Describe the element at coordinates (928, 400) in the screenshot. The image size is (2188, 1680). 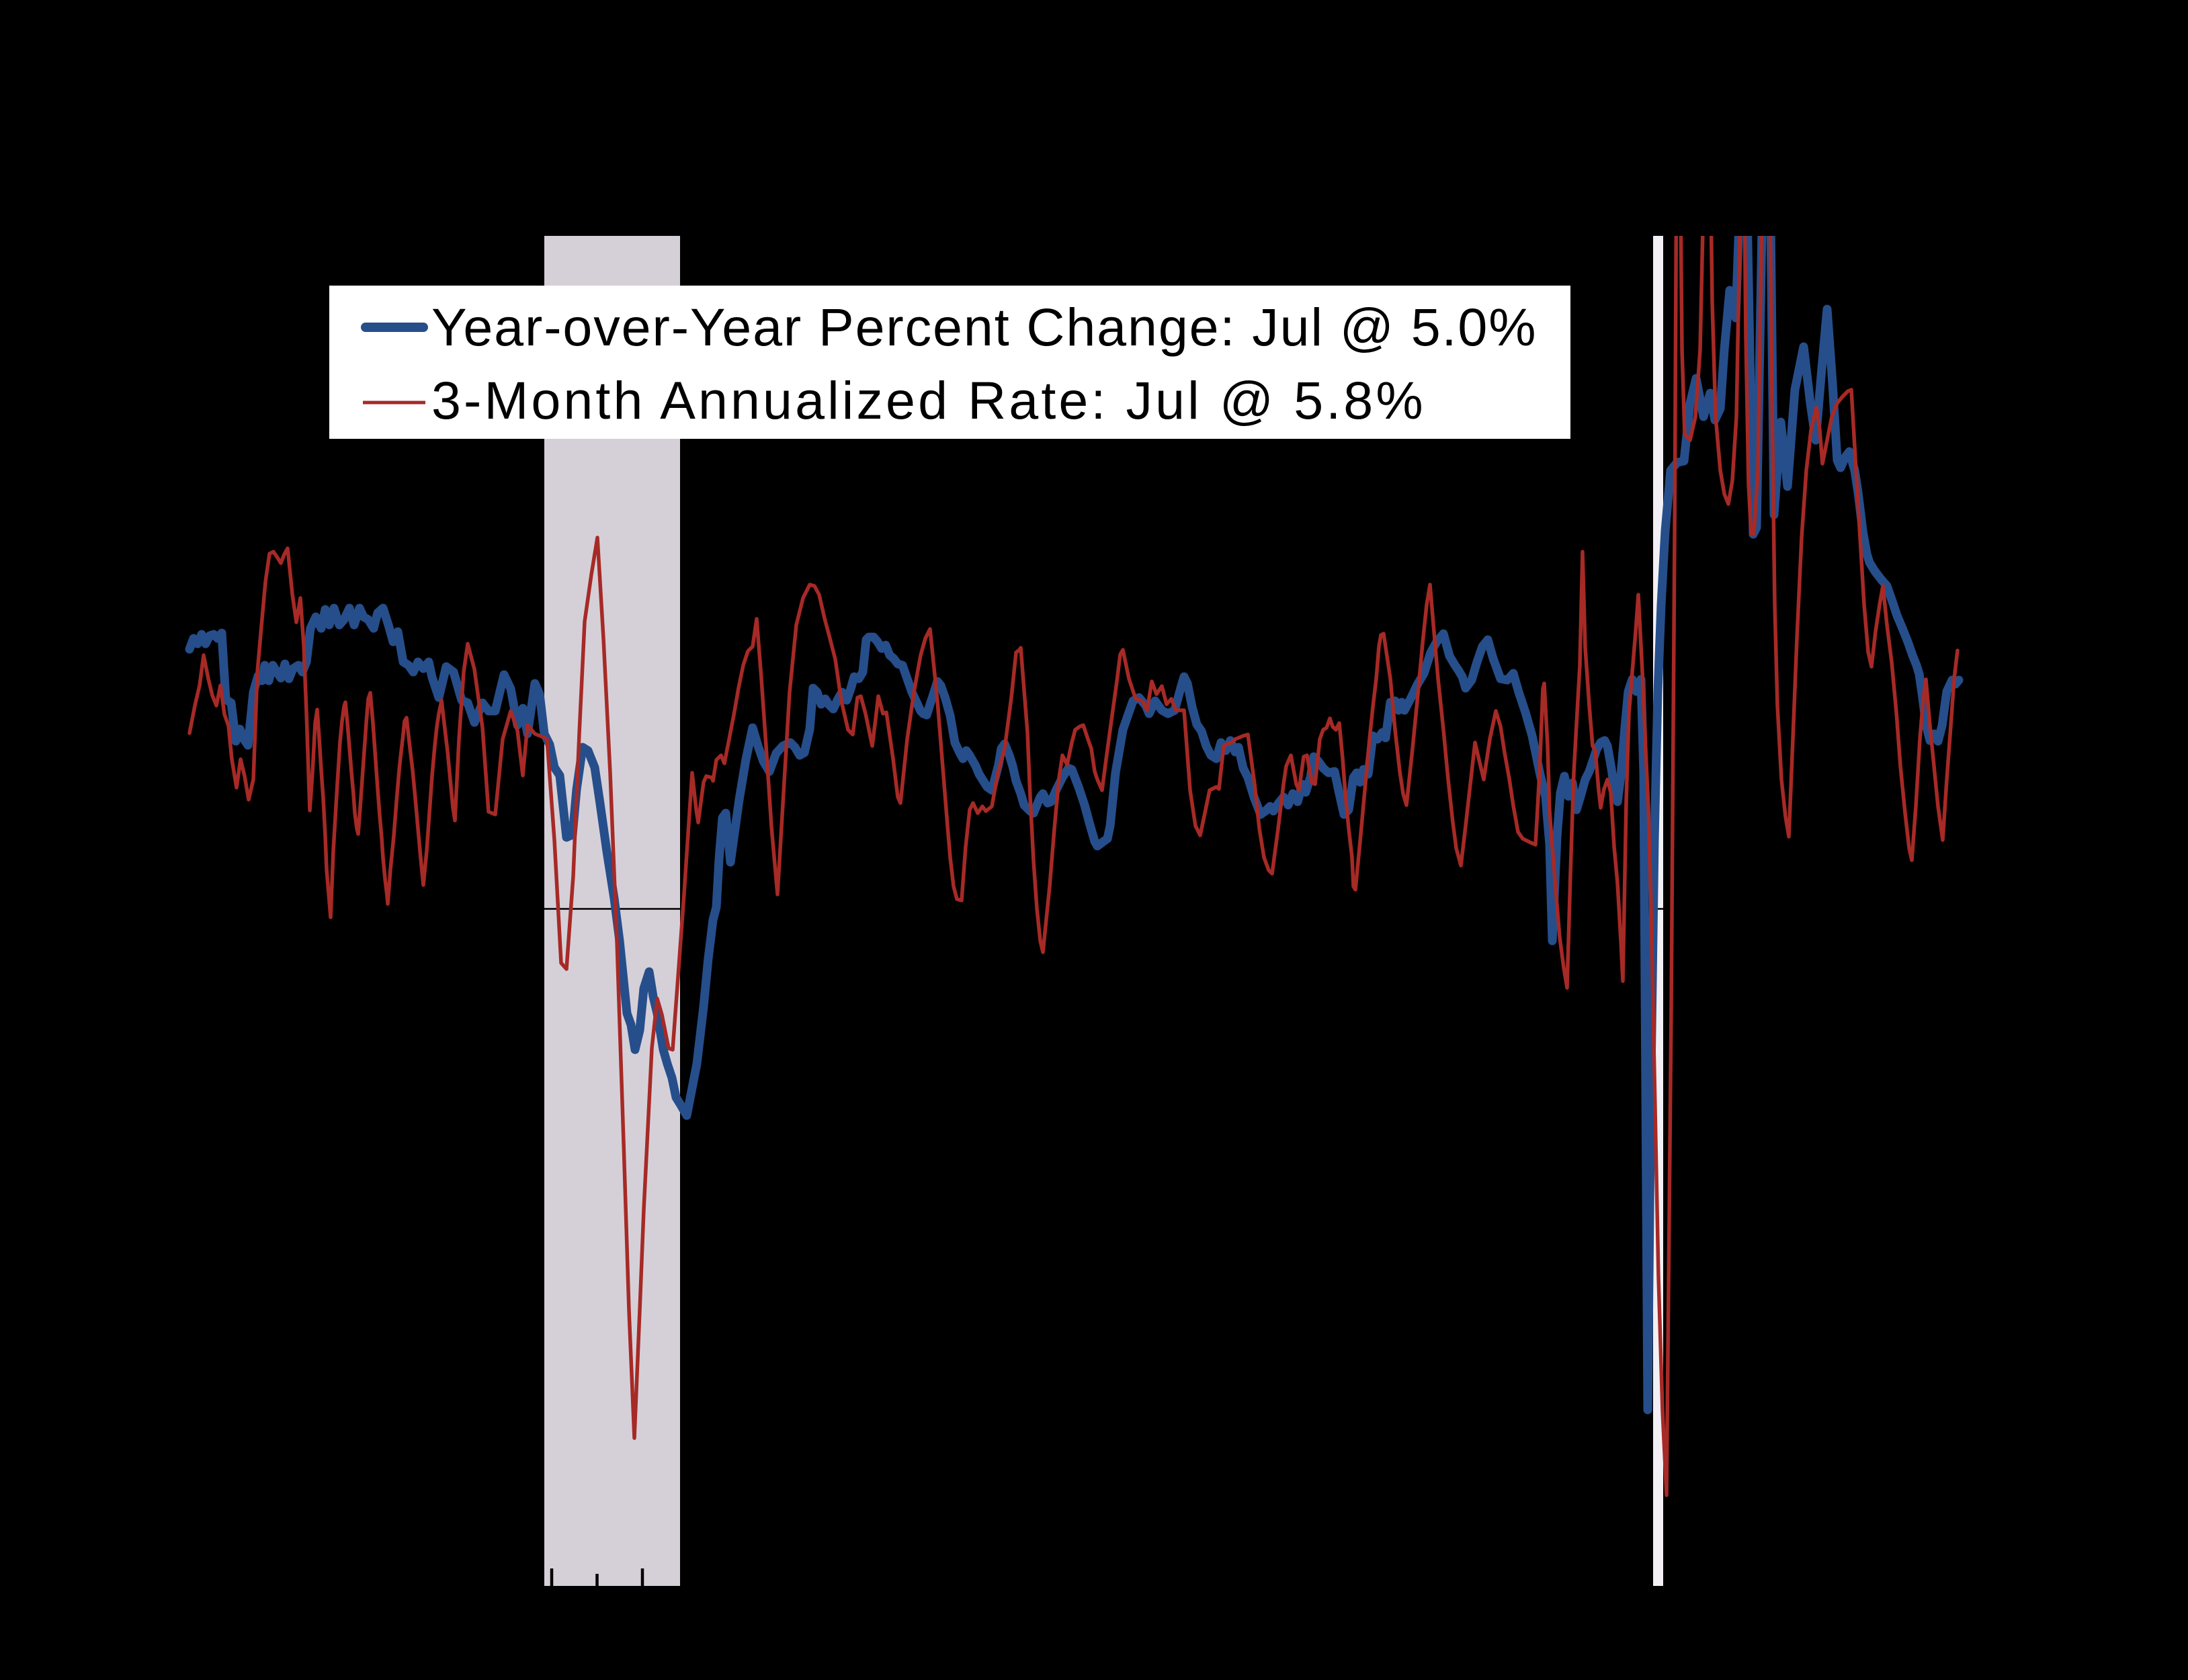
I see `svg-text:3-Month Annualized Rate: Jul @: 3-Month Annualized Rate: Jul @ 5.8%` at that location.